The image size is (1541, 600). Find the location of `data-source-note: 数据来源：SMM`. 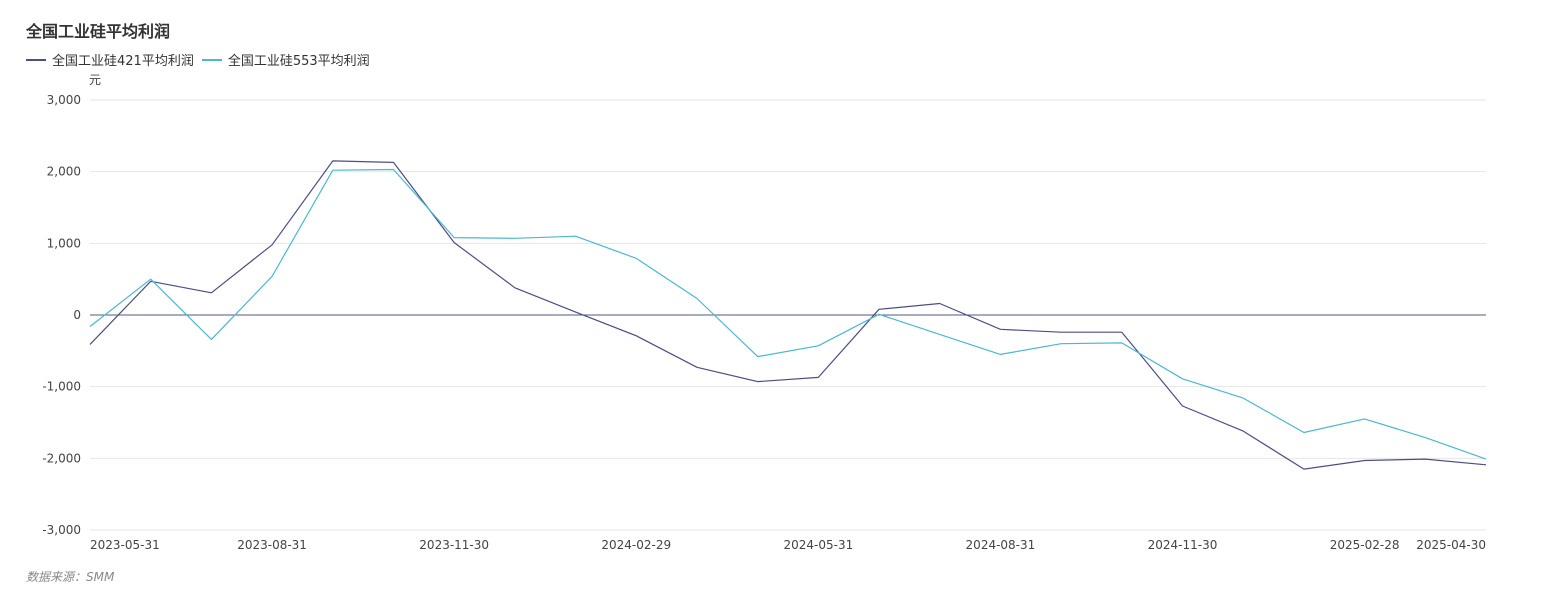

data-source-note: 数据来源：SMM is located at coordinates (70, 577).